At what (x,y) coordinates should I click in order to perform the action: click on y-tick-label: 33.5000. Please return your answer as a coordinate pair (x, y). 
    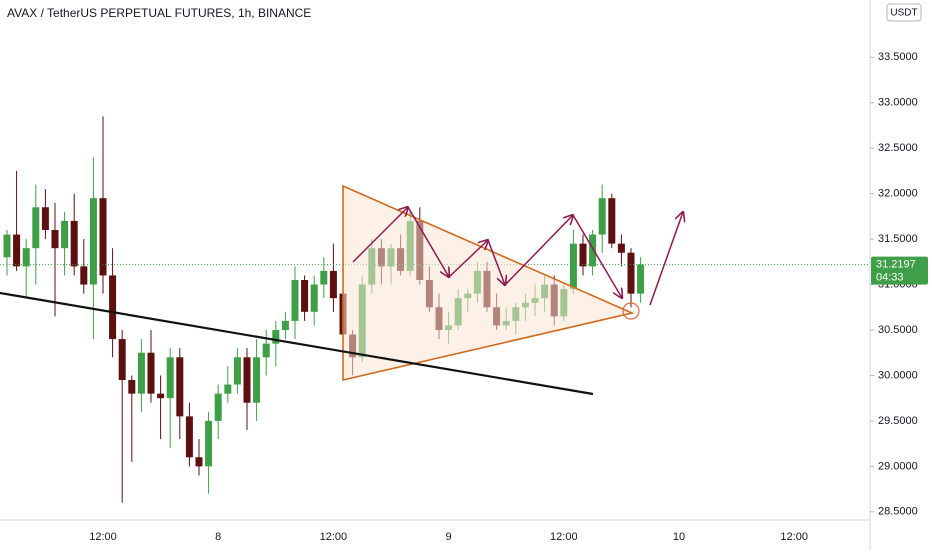
    Looking at the image, I should click on (898, 57).